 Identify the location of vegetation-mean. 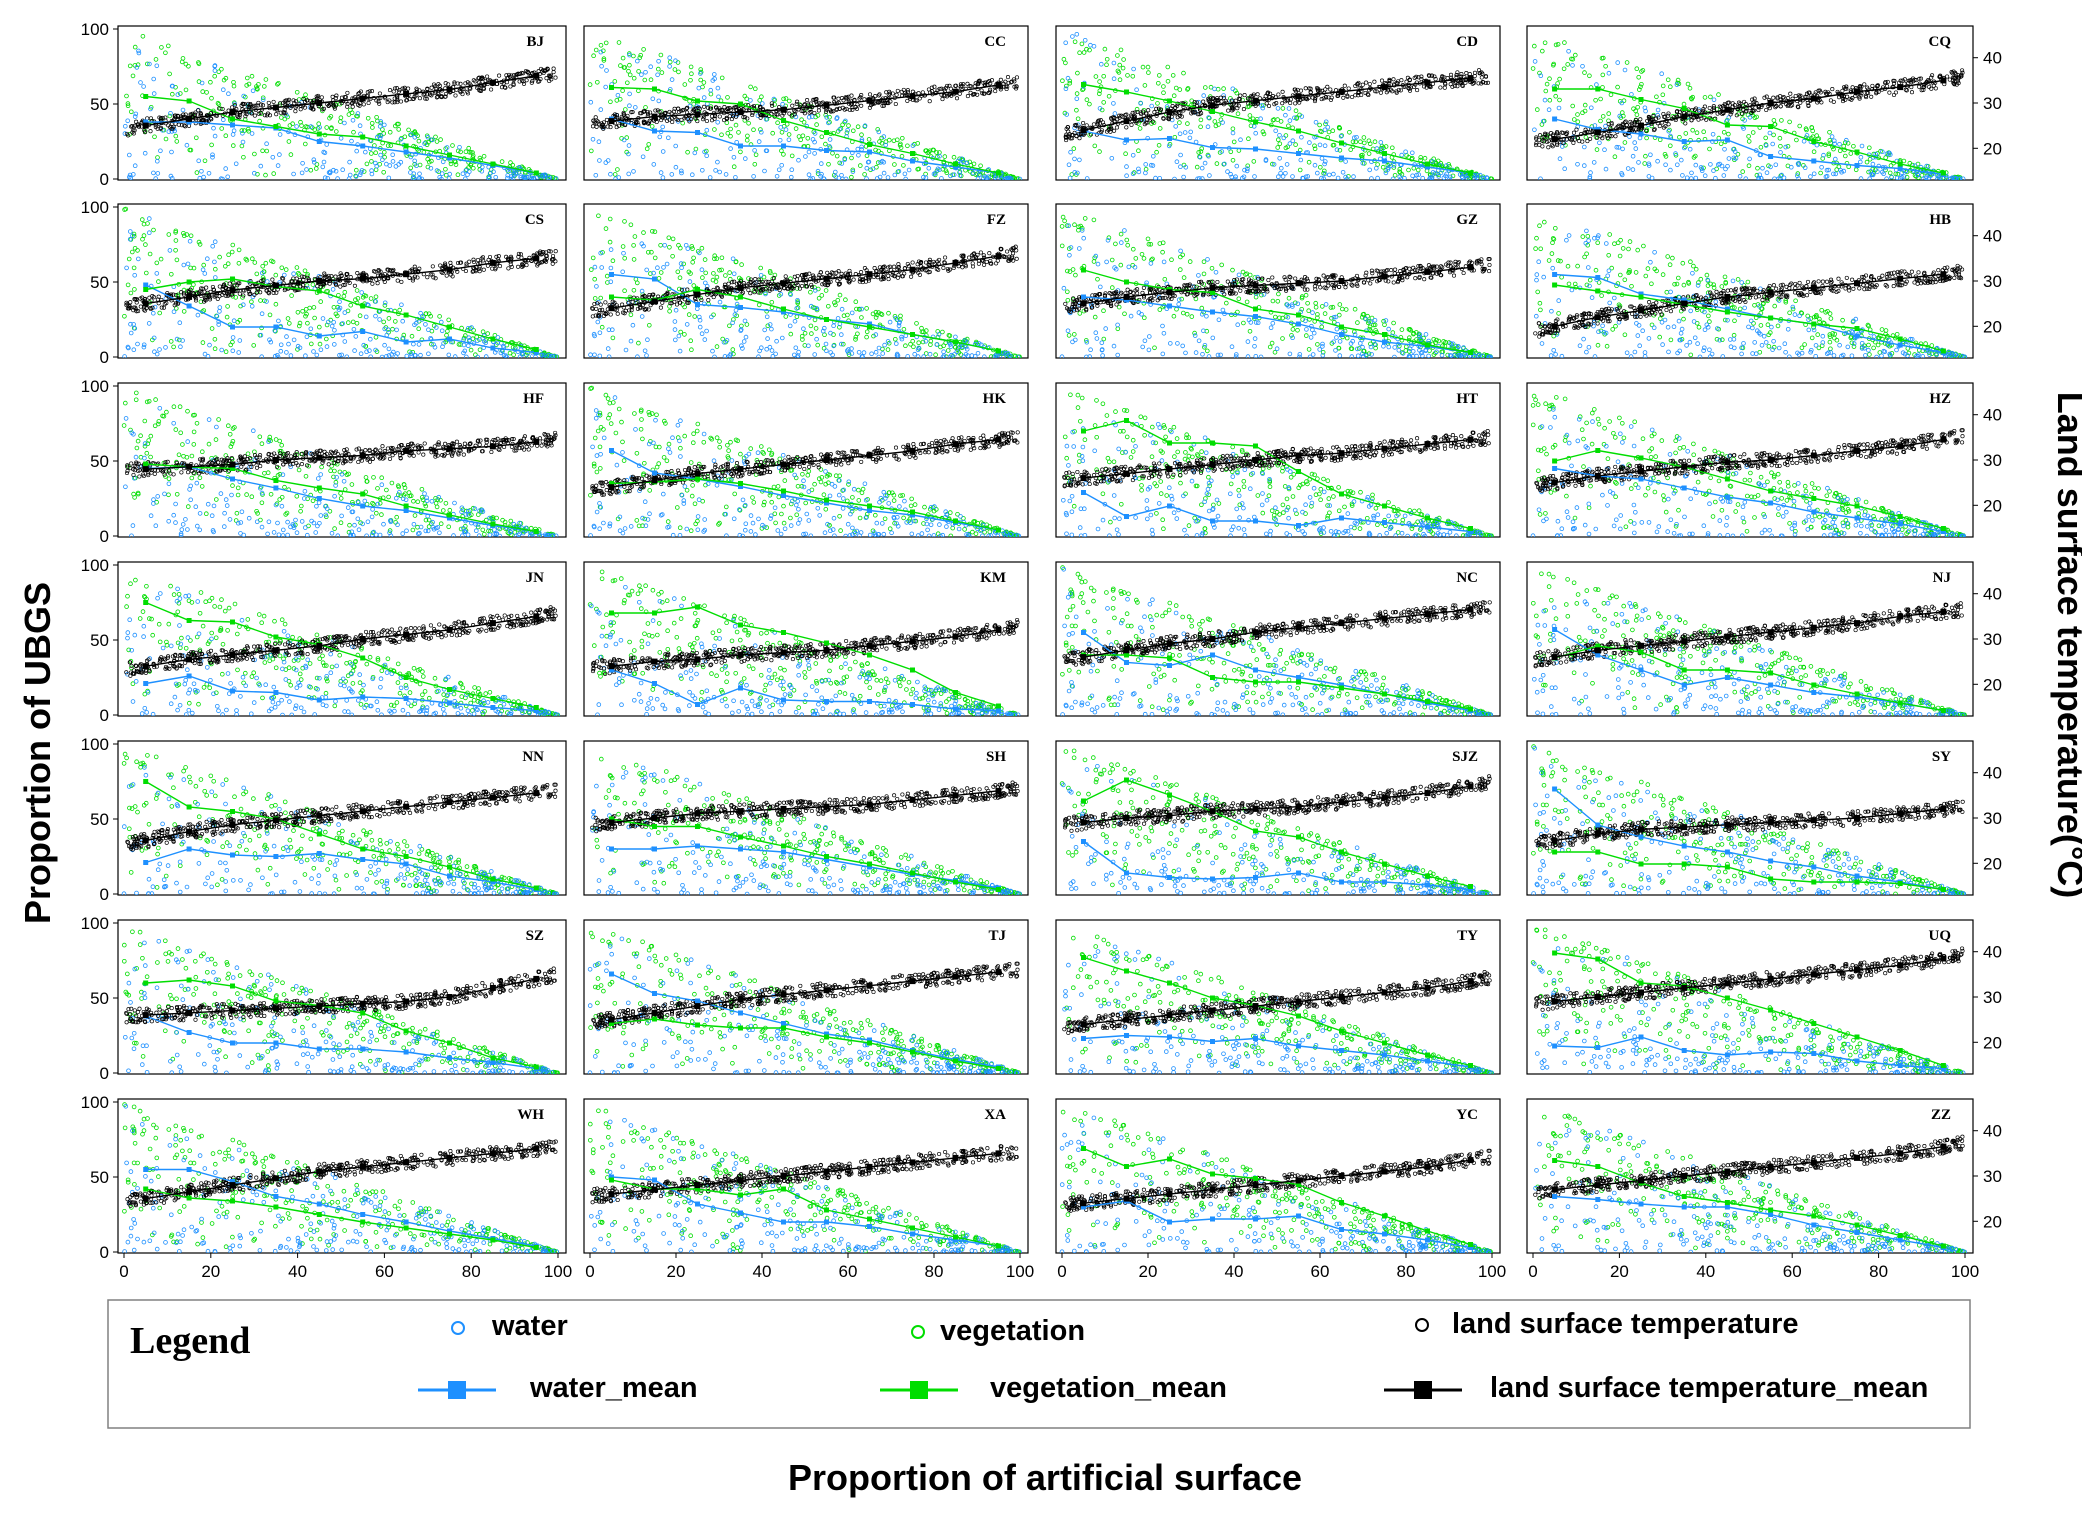
(1749, 131).